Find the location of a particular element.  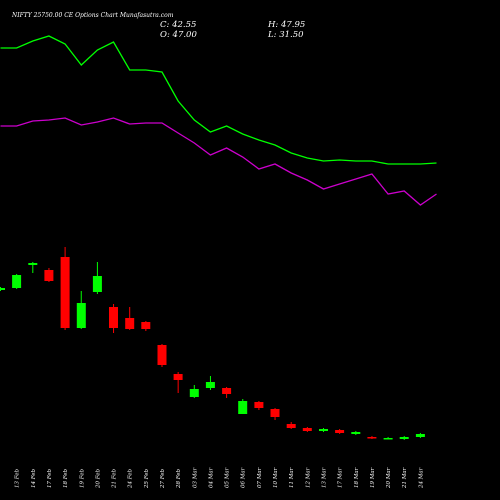

x-tick-label: 13 Feb is located at coordinates (18, 478).